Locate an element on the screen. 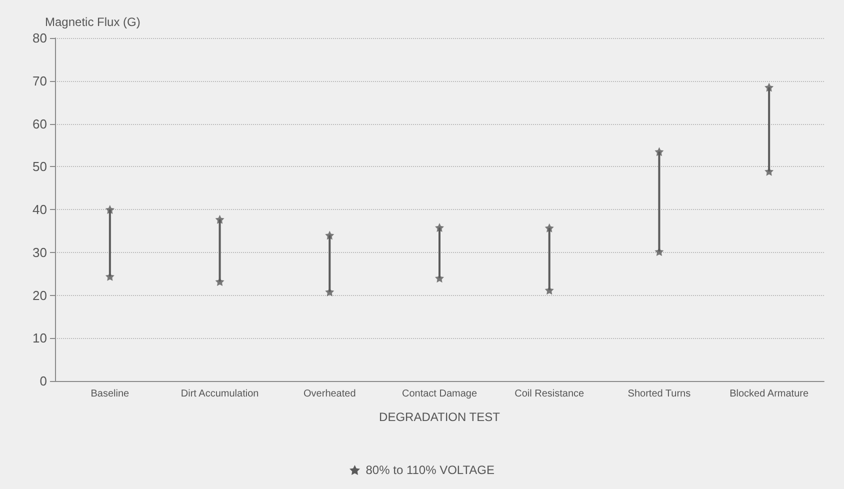 The image size is (844, 489). y-tick-label: 70 is located at coordinates (39, 80).